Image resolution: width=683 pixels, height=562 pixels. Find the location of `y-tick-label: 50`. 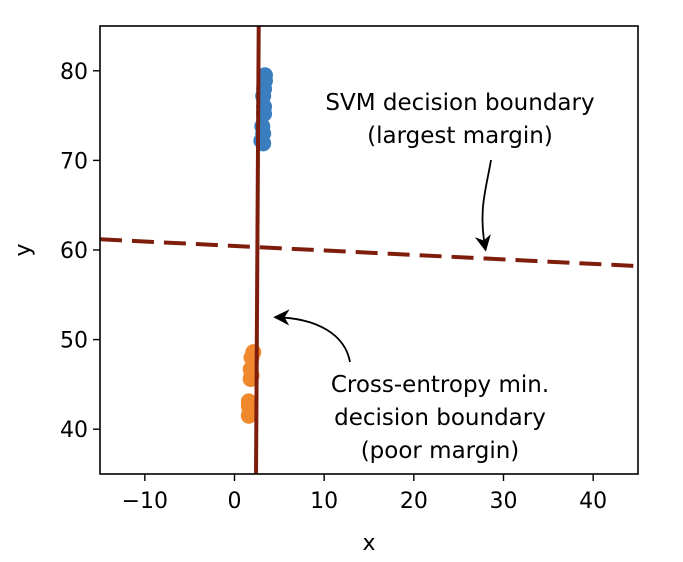

y-tick-label: 50 is located at coordinates (74, 341).